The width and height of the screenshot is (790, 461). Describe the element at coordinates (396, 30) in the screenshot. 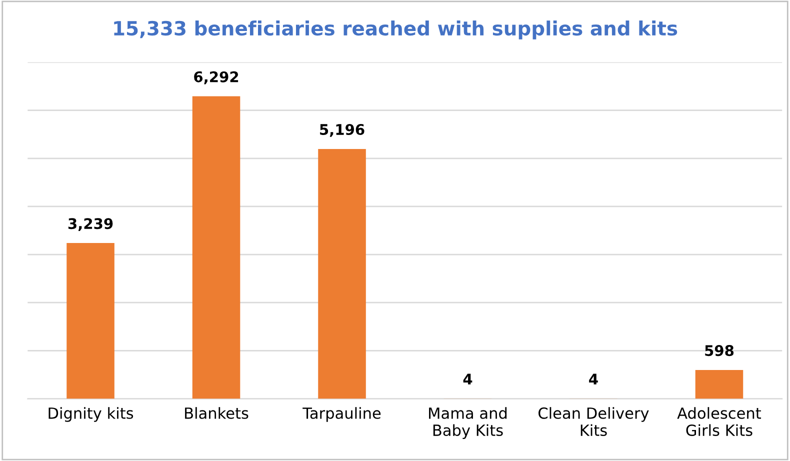

I see `chart-title: 15,333 beneficiaries reached with supplies and kits` at that location.